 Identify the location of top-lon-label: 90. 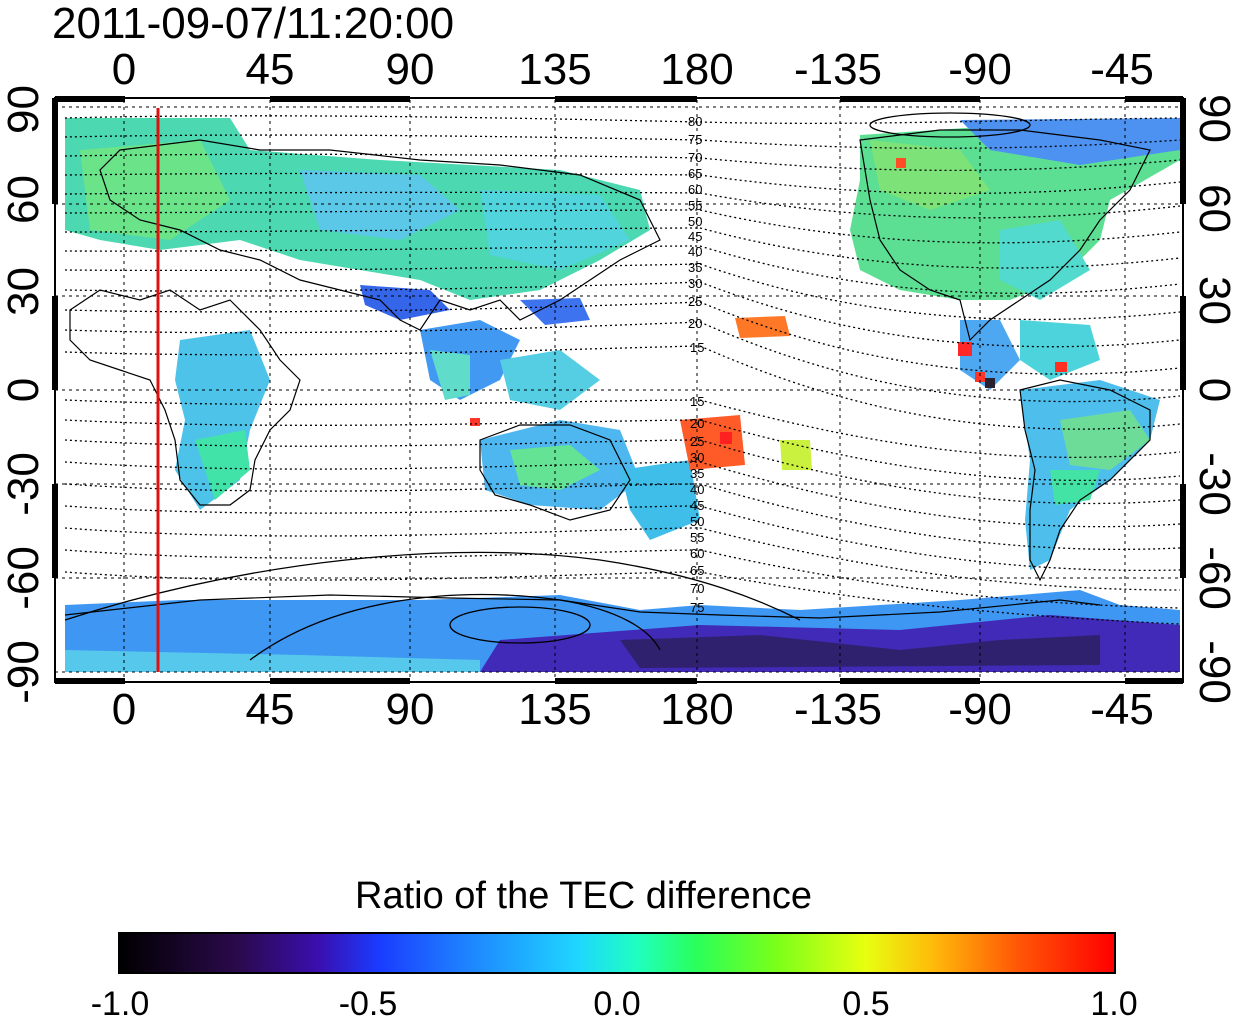
(410, 69).